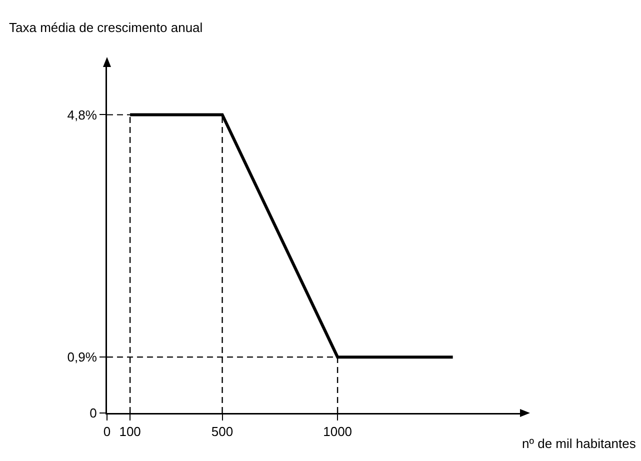  What do you see at coordinates (93, 413) in the screenshot?
I see `y-tick-label: 0` at bounding box center [93, 413].